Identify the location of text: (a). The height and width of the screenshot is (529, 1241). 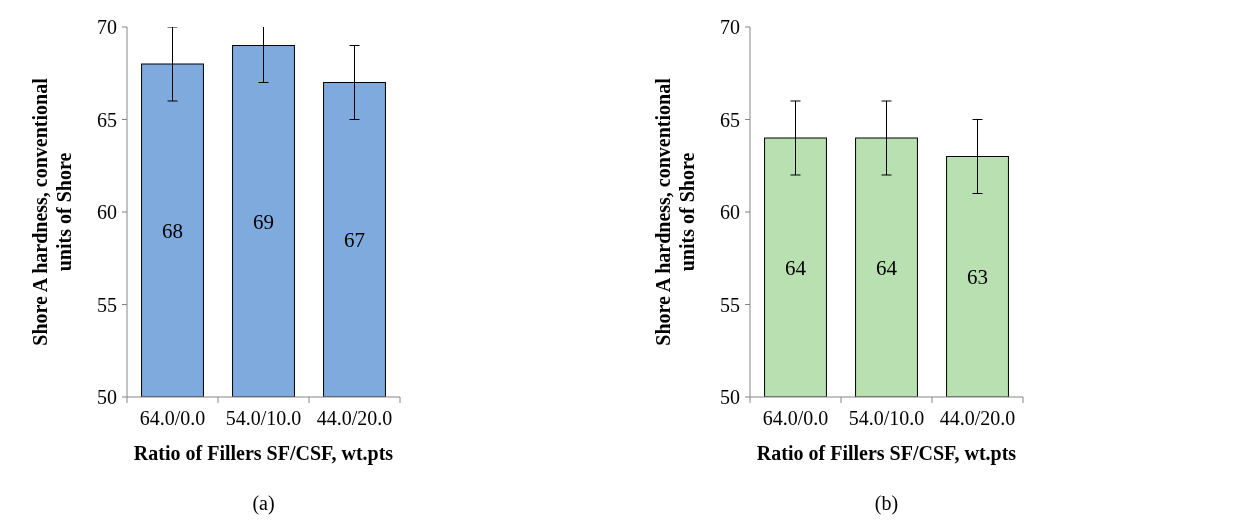
(263, 503).